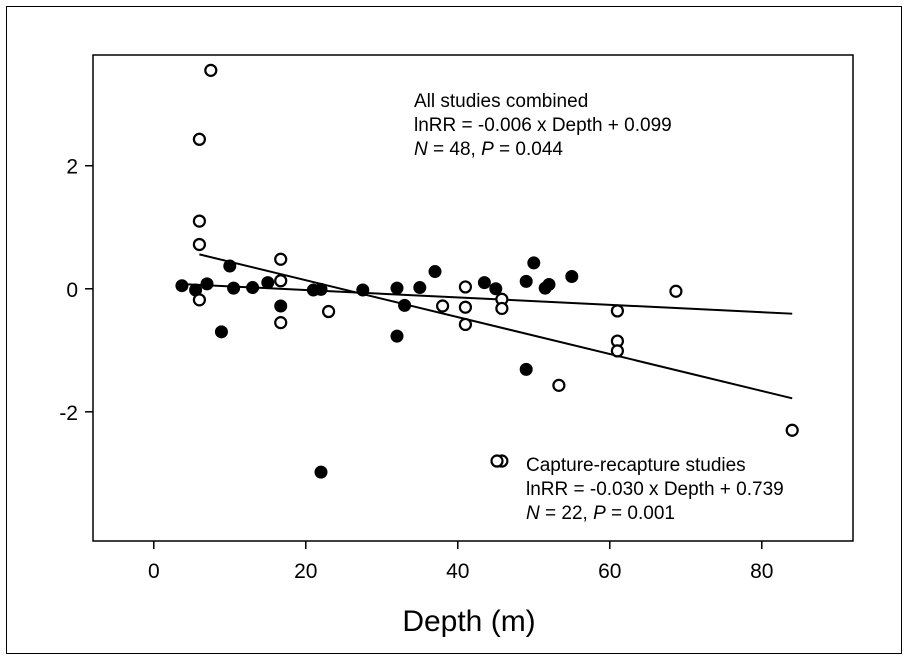 The image size is (910, 661). What do you see at coordinates (497, 461) in the screenshot?
I see `legend-open-circle-marker` at bounding box center [497, 461].